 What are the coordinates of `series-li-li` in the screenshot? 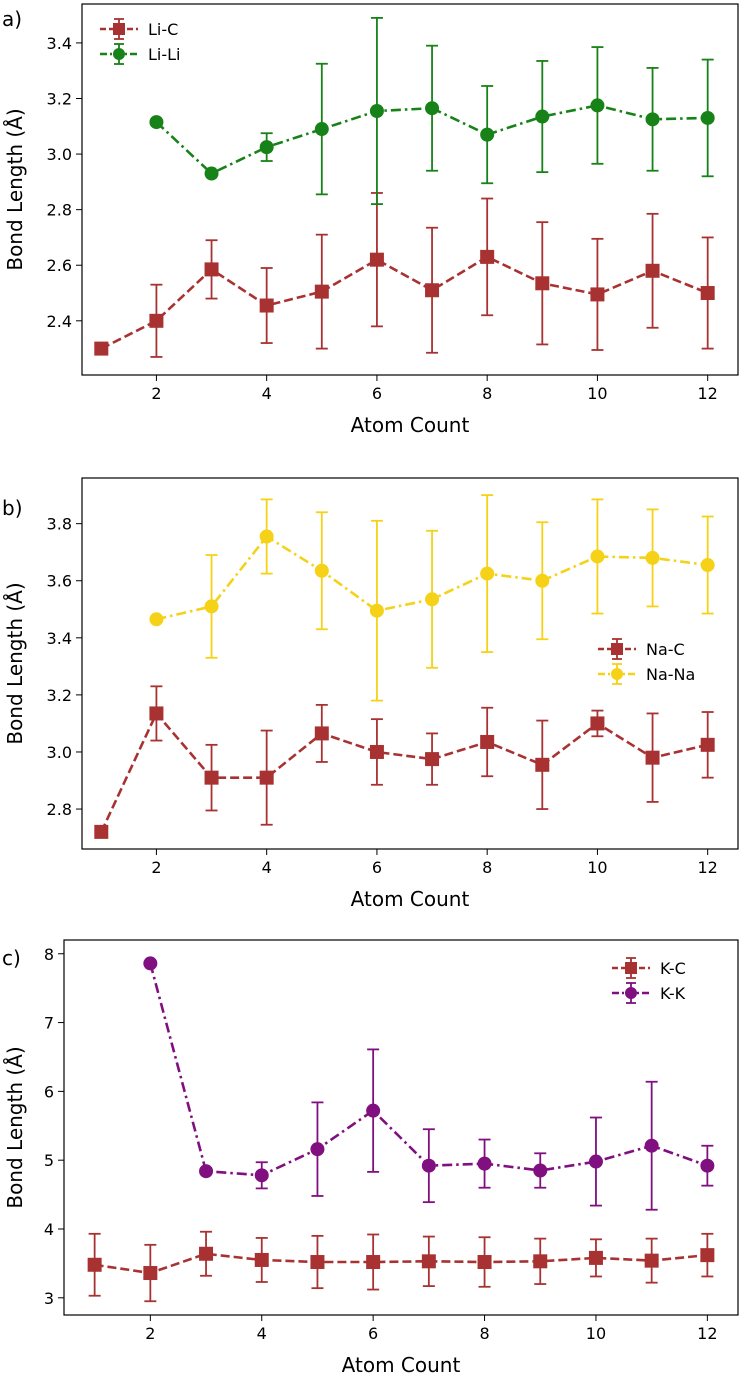 It's located at (432, 110).